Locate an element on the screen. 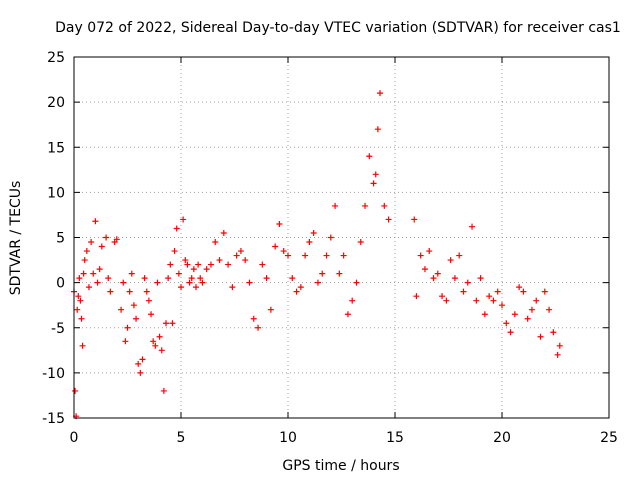 The height and width of the screenshot is (480, 640). x-axis-label: GPS time / hours is located at coordinates (340, 466).